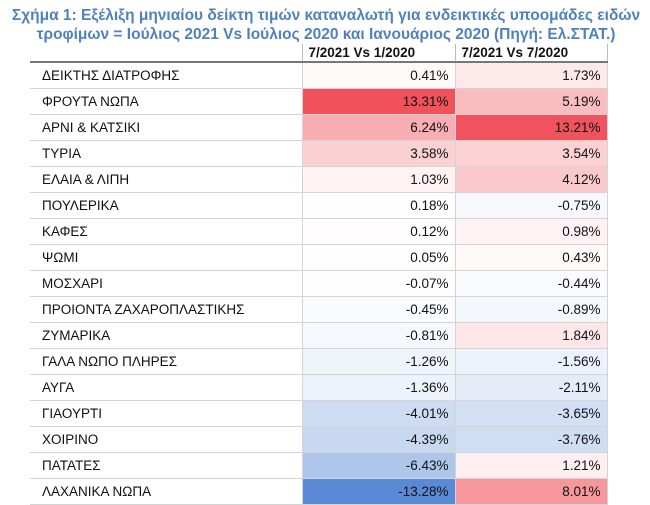  Describe the element at coordinates (531, 439) in the screenshot. I see `heat-cell: -3.76%` at that location.